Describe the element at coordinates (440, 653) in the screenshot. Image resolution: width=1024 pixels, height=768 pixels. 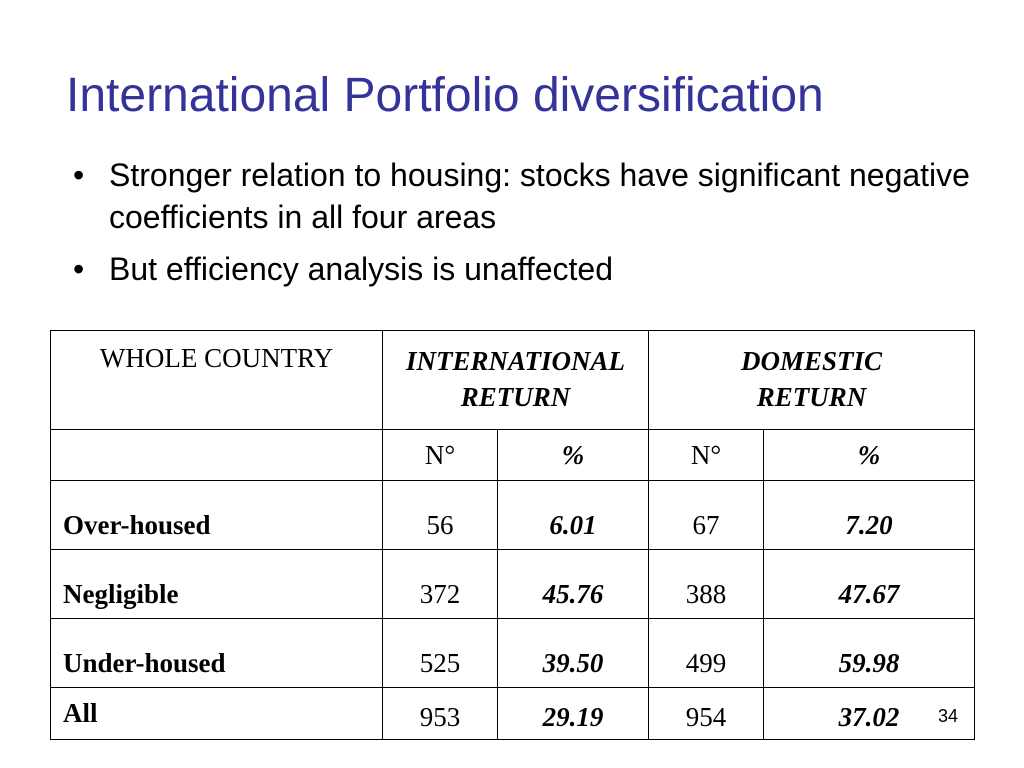
I see `table-cell: 525` at that location.